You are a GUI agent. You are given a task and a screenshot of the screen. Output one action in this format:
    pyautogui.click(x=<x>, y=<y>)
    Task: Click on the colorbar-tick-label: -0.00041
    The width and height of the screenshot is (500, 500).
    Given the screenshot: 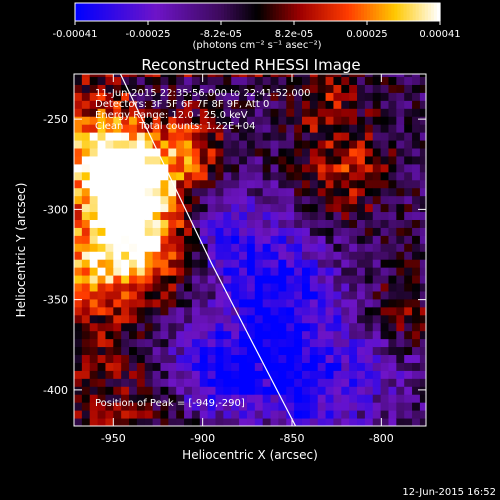 What is the action you would take?
    pyautogui.click(x=75, y=34)
    